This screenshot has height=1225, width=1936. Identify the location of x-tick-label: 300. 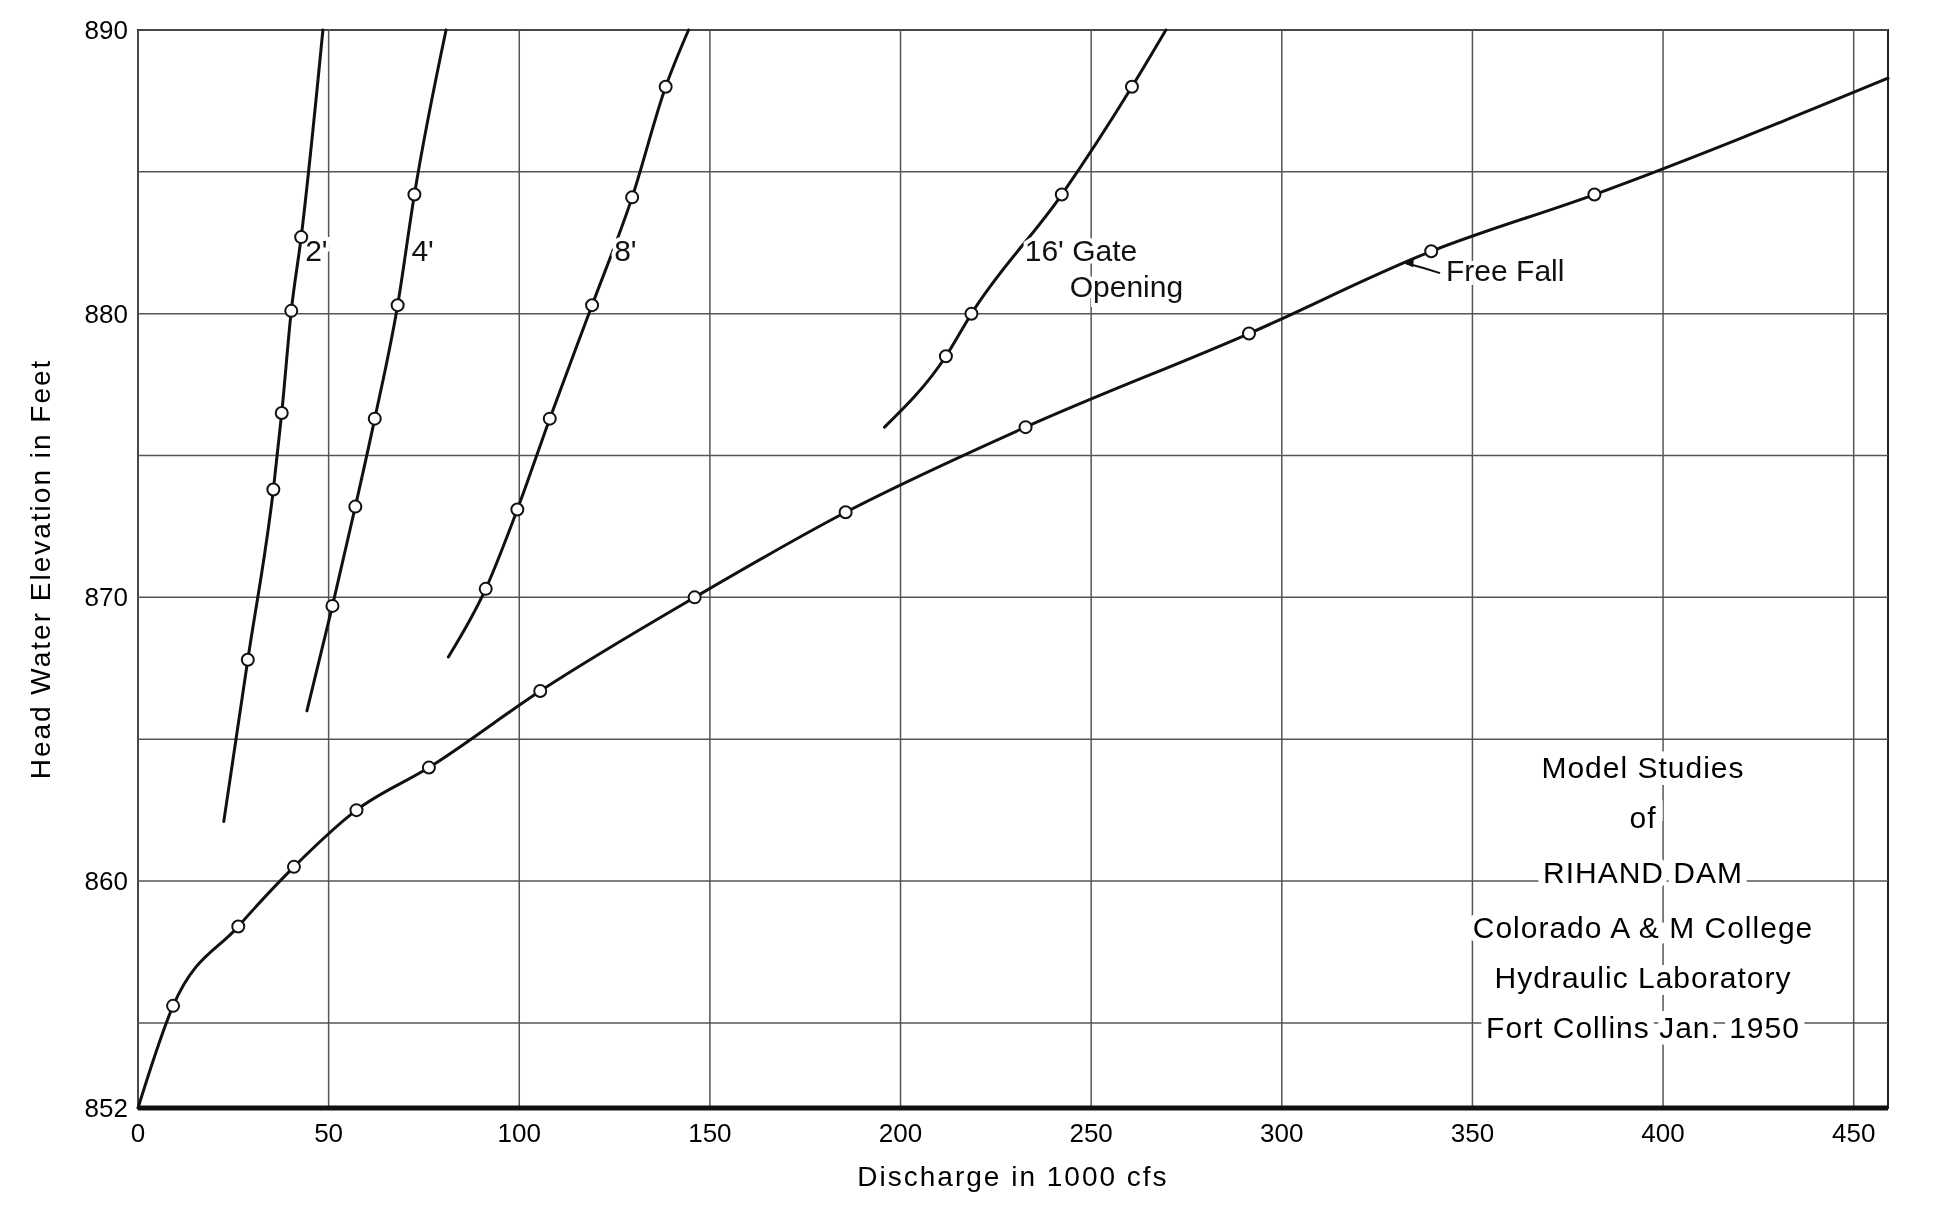
(1282, 1133).